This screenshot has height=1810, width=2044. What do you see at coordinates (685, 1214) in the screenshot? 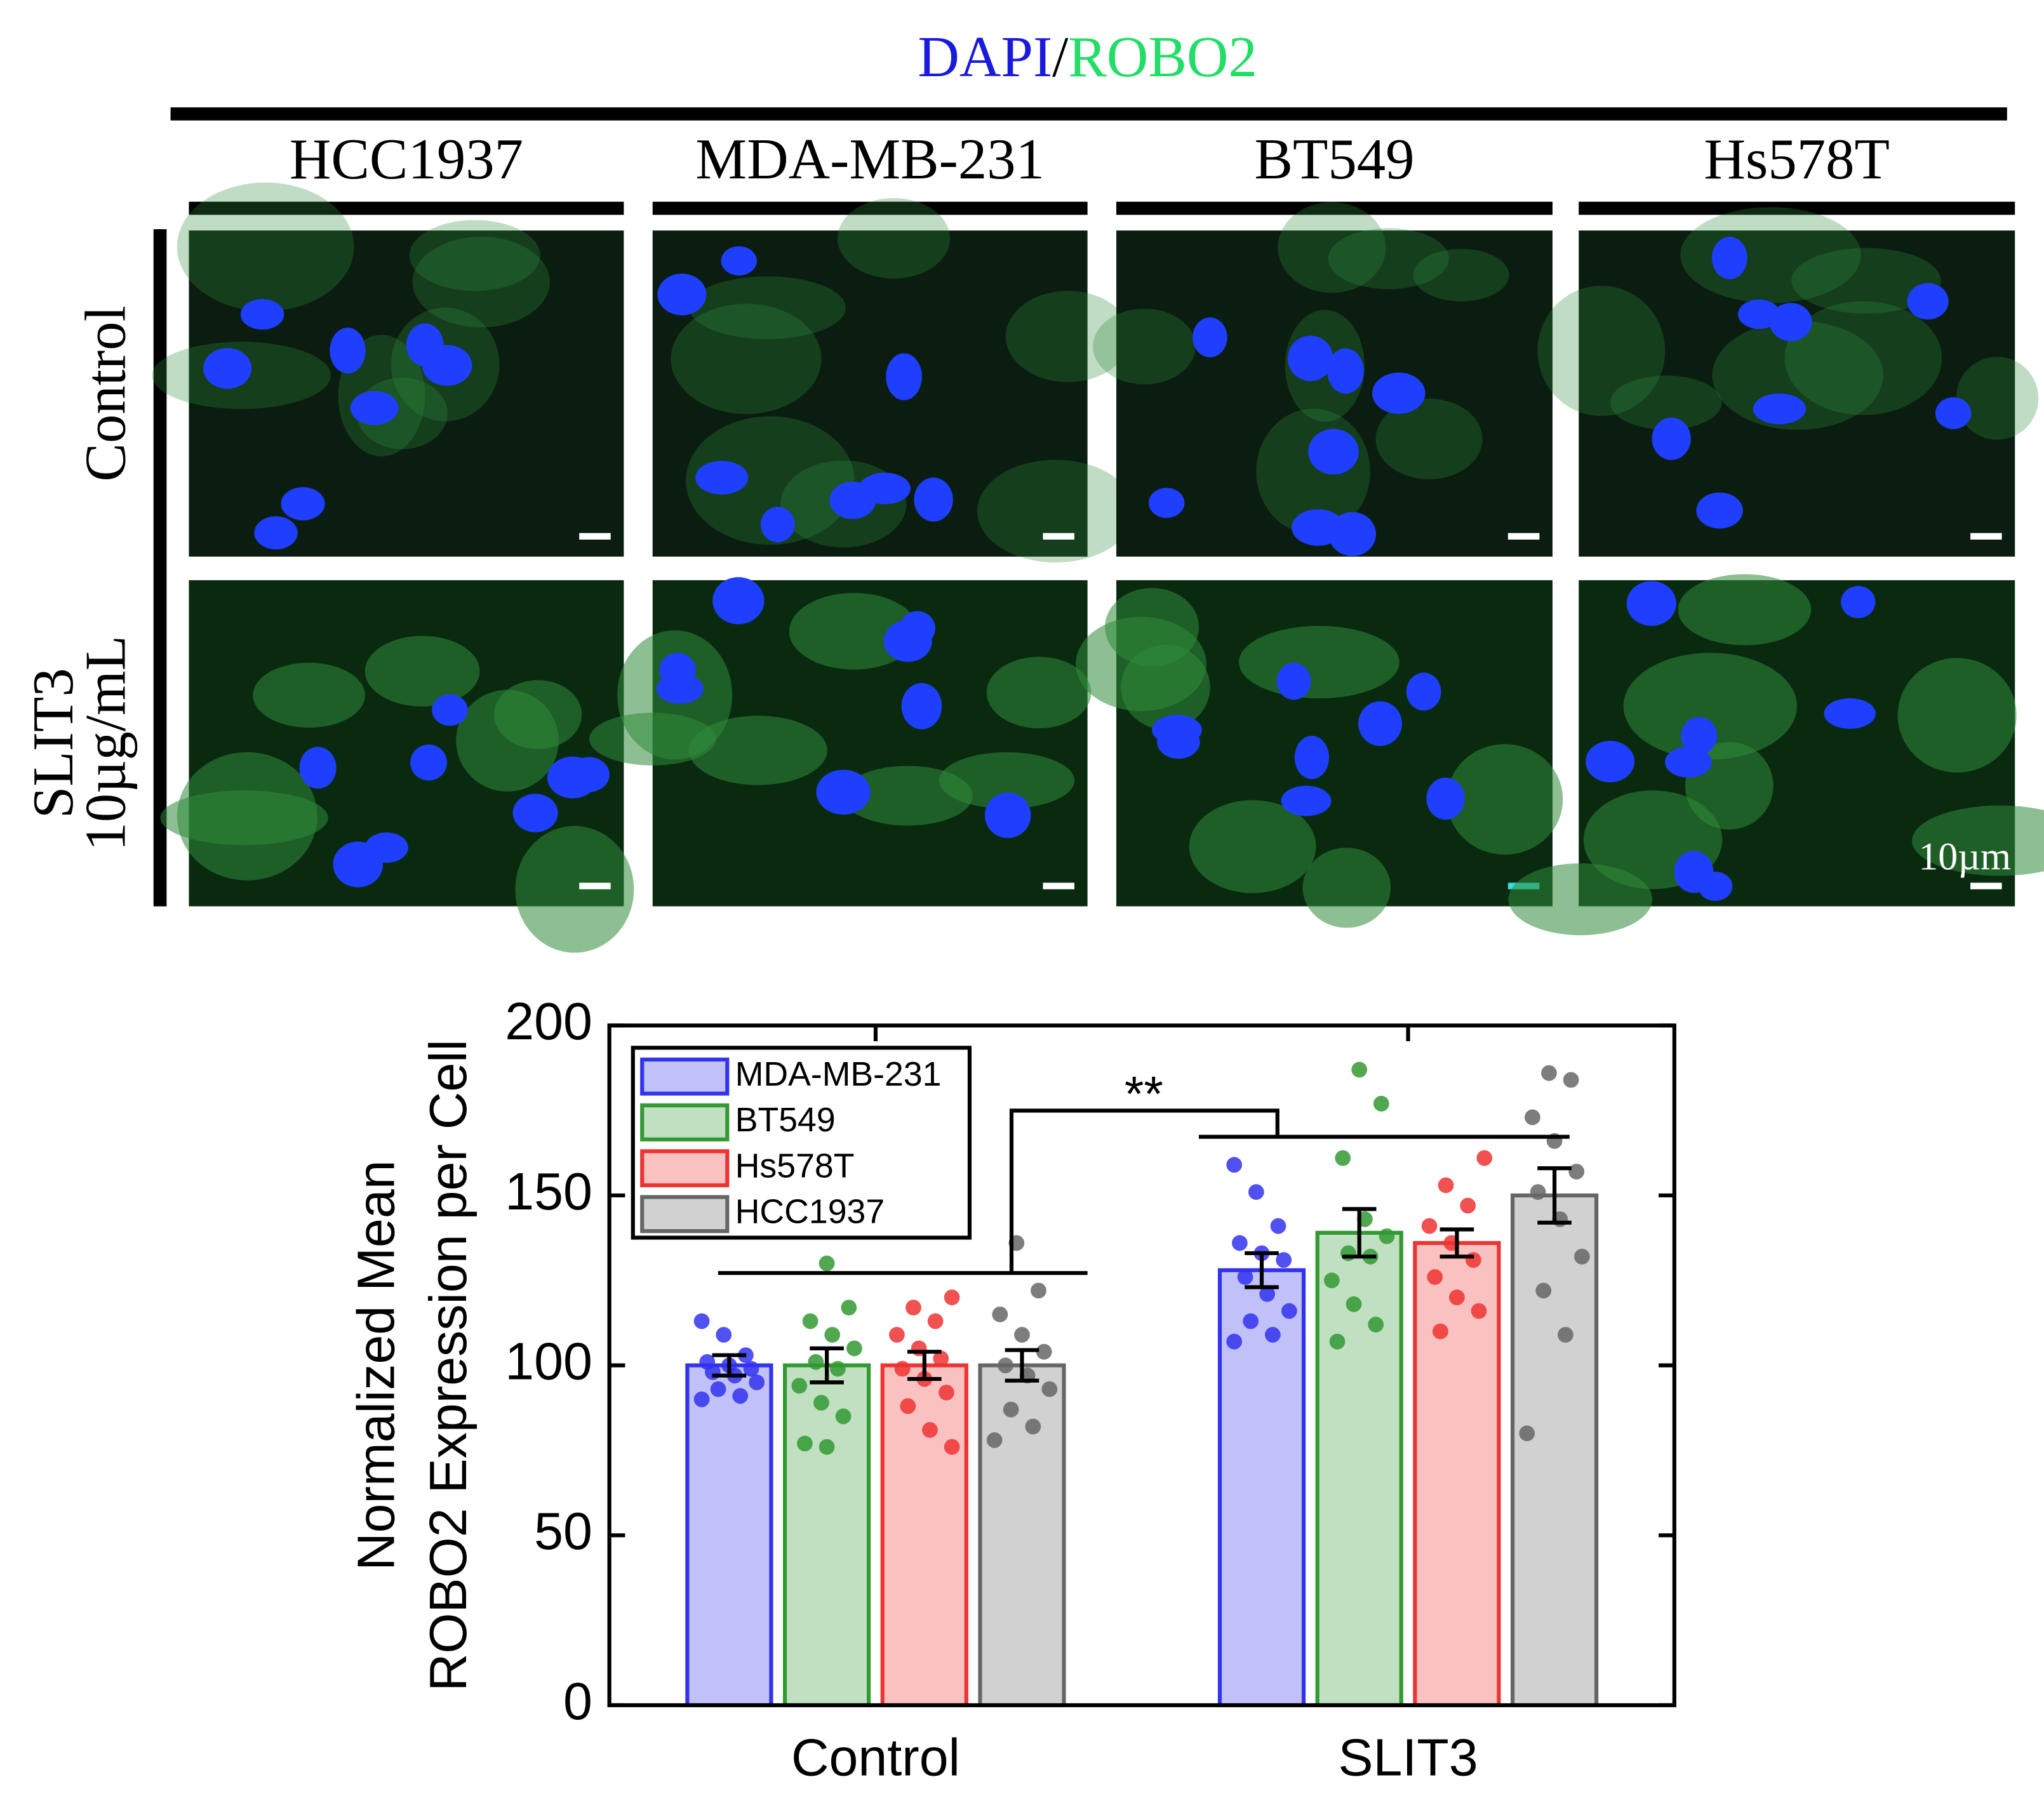
I see `legend-swatch` at bounding box center [685, 1214].